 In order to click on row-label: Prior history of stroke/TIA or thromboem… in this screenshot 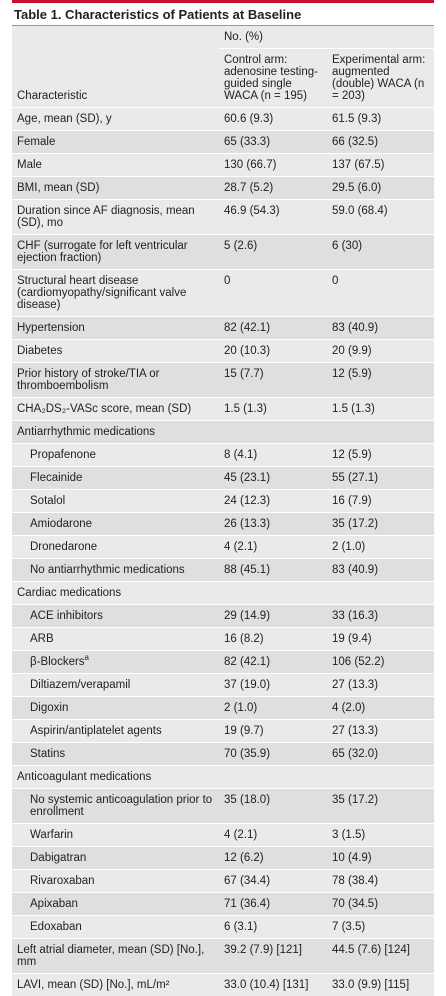, I will do `click(115, 380)`.